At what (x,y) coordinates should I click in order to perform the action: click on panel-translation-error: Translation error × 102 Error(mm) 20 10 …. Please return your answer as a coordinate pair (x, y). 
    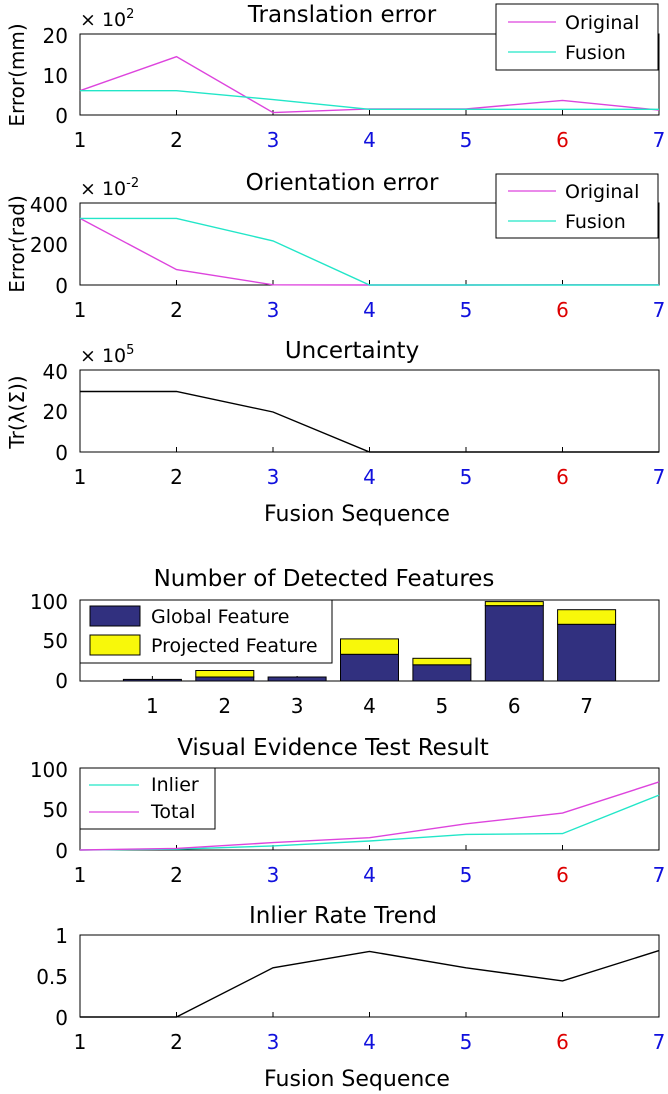
    Looking at the image, I should click on (335, 77).